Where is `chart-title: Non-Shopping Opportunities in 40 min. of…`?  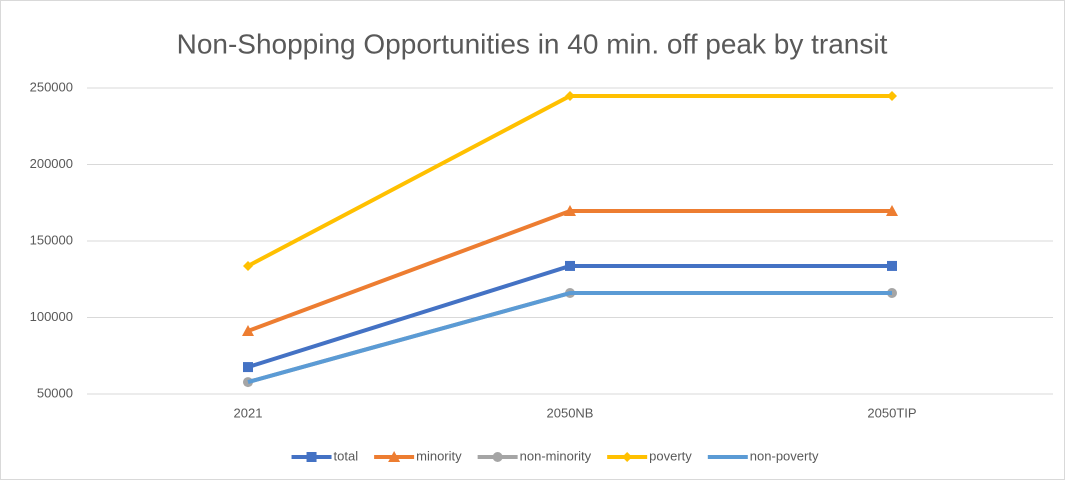
chart-title: Non-Shopping Opportunities in 40 min. of… is located at coordinates (532, 43).